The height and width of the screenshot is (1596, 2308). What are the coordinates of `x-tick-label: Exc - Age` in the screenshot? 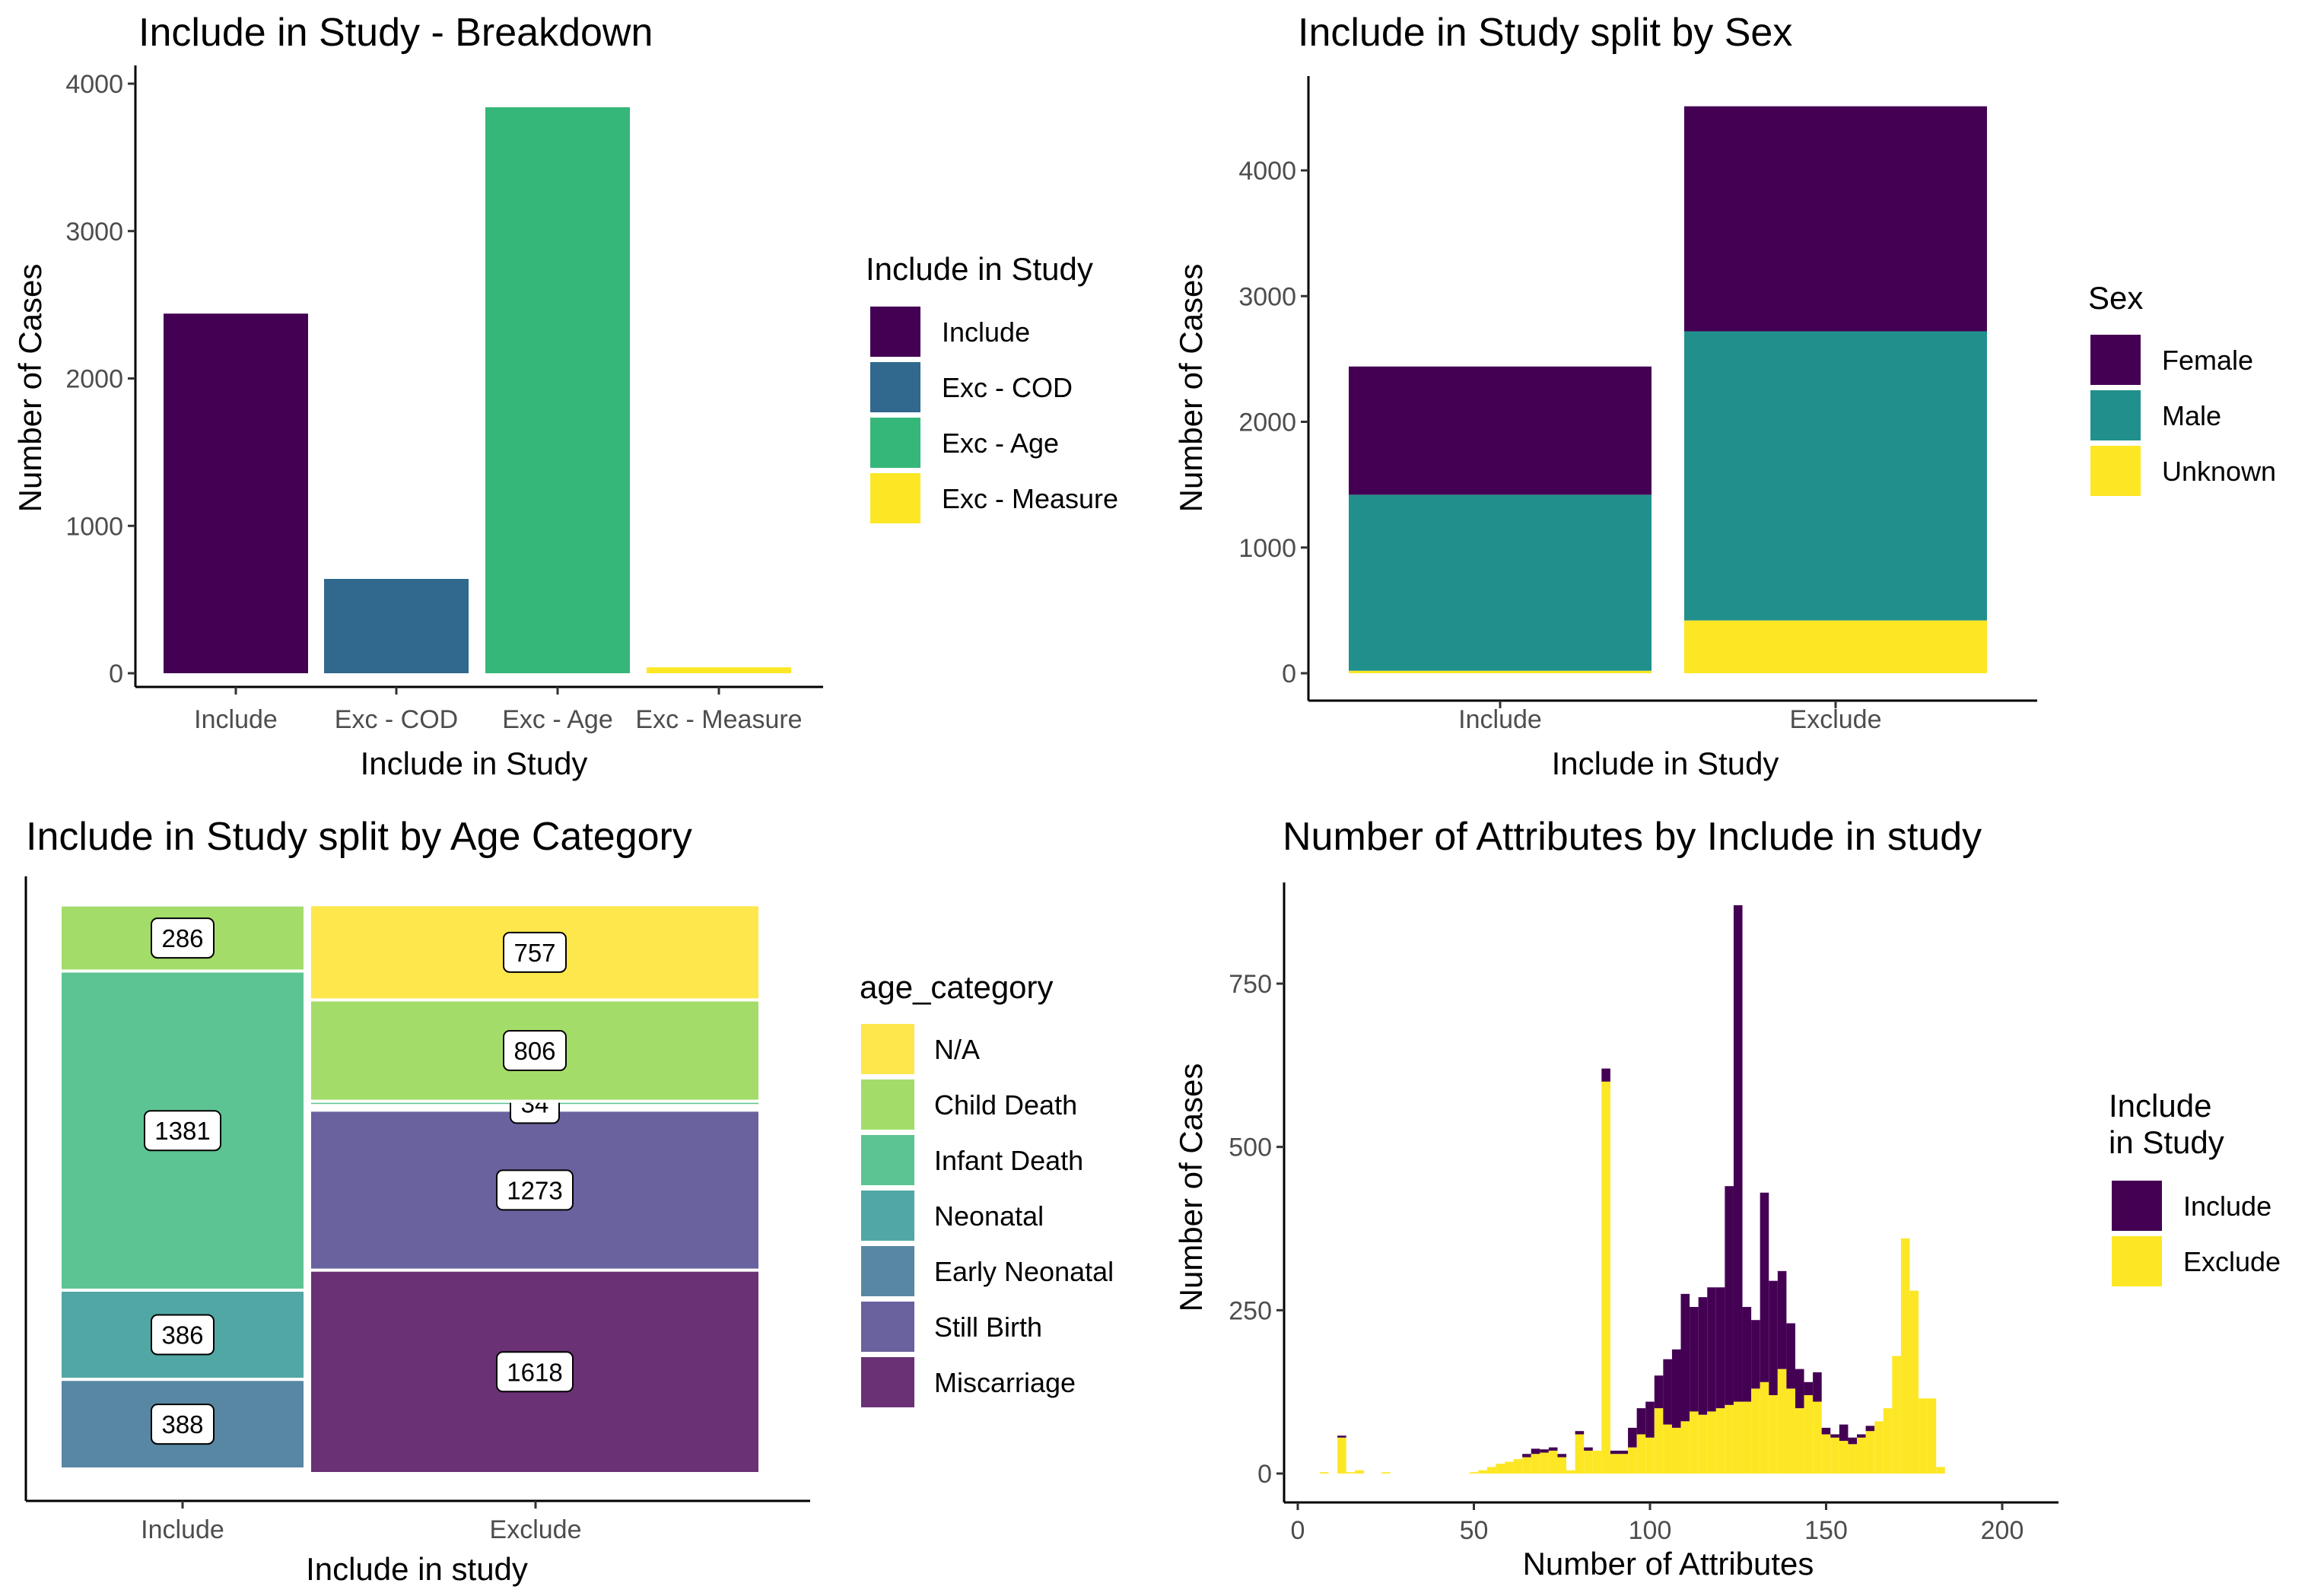 It's located at (557, 719).